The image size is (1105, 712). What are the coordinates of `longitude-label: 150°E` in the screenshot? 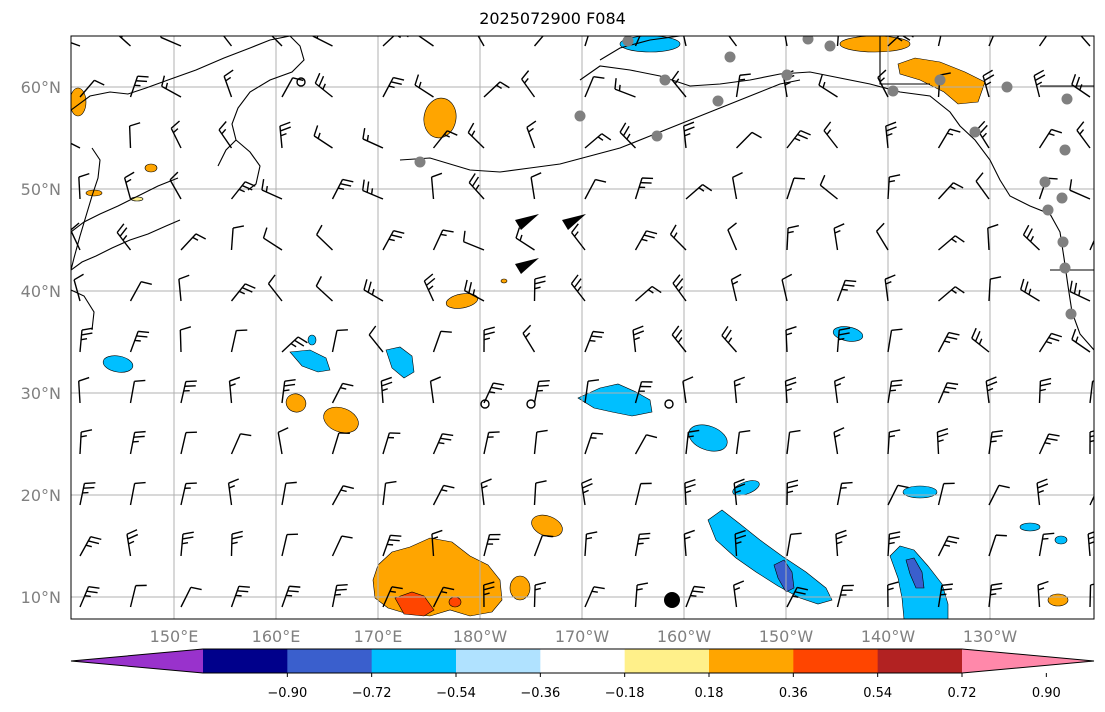 It's located at (174, 636).